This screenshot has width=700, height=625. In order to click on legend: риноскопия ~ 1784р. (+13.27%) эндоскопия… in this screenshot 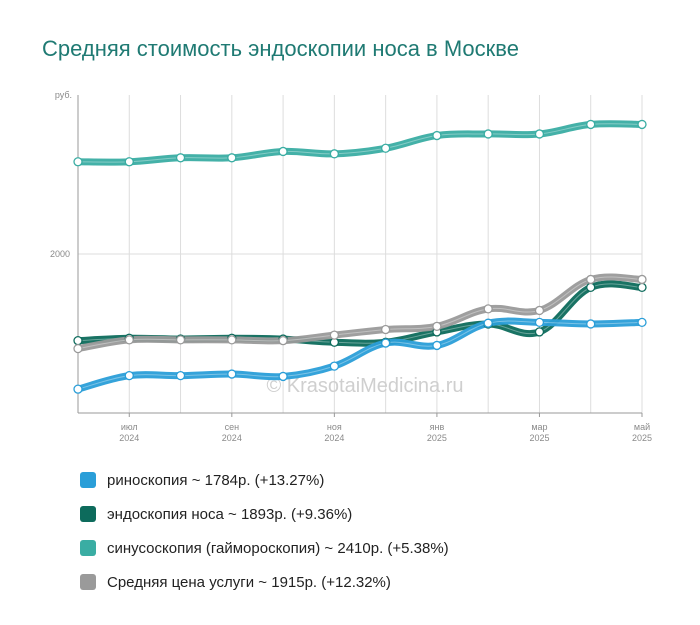, I will do `click(264, 531)`.